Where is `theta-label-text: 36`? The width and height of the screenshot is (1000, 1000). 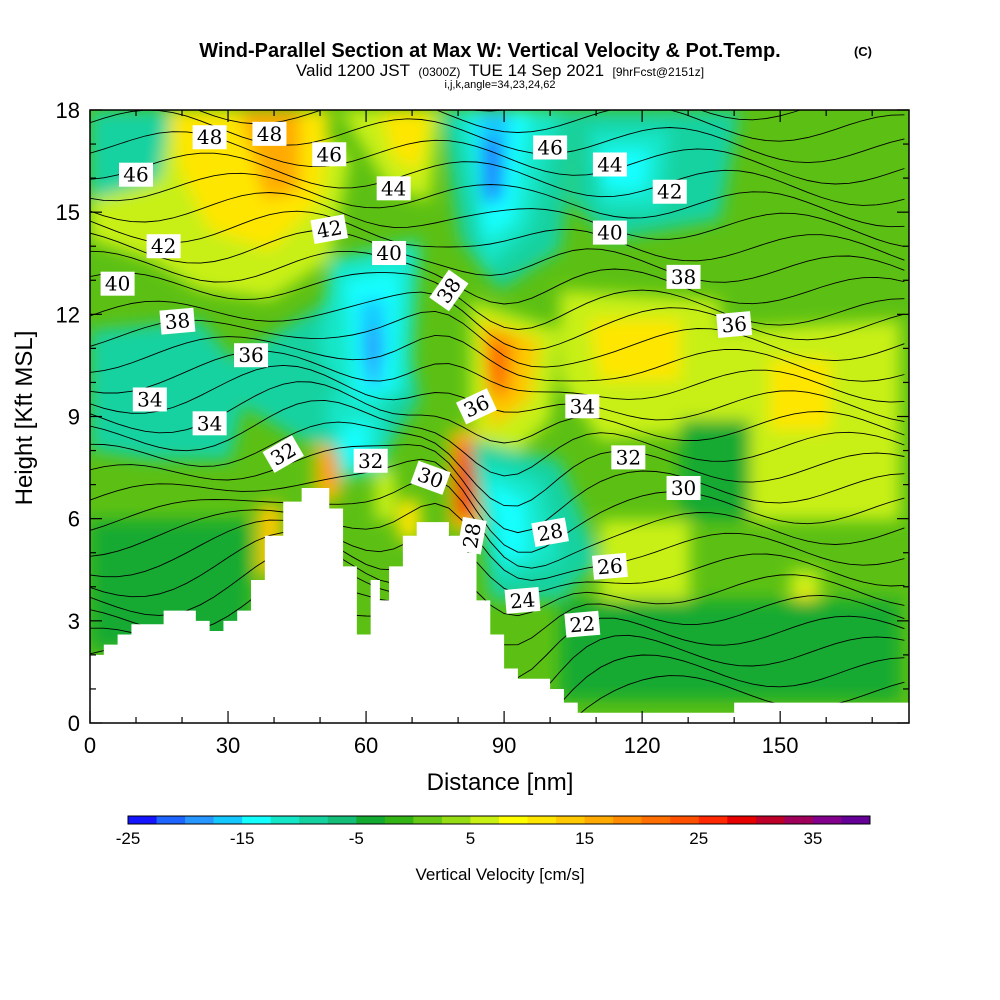 theta-label-text: 36 is located at coordinates (733, 324).